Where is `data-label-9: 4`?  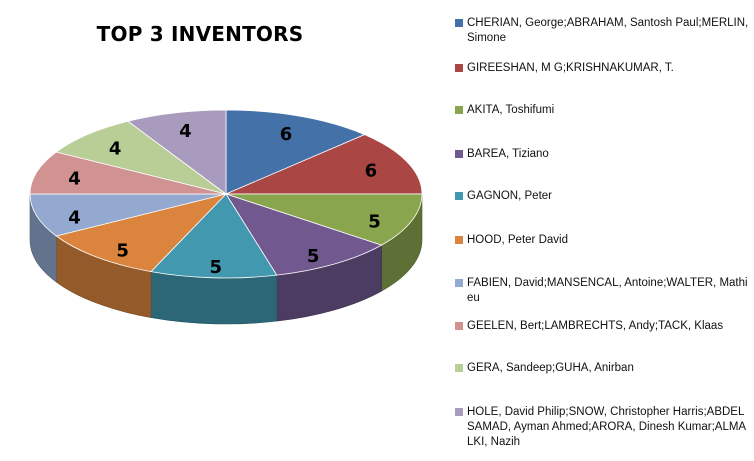
data-label-9: 4 is located at coordinates (115, 148).